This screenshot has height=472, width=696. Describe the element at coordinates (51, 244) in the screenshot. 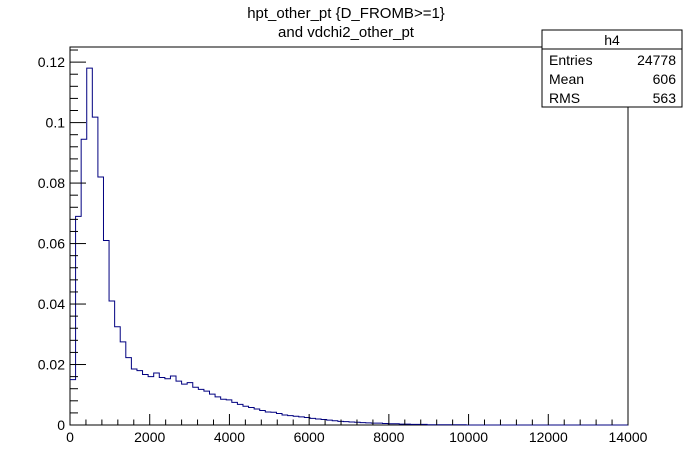

I see `y-tick-label: 0.06` at that location.